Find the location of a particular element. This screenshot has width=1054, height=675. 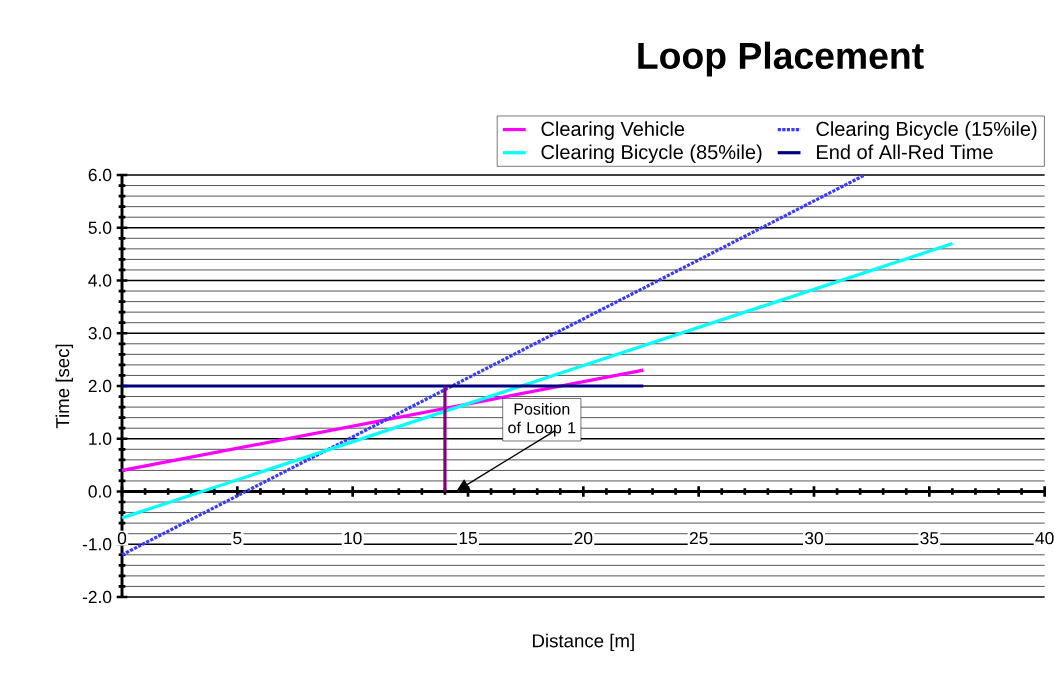

legend-label: Clearing Vehicle is located at coordinates (613, 130).